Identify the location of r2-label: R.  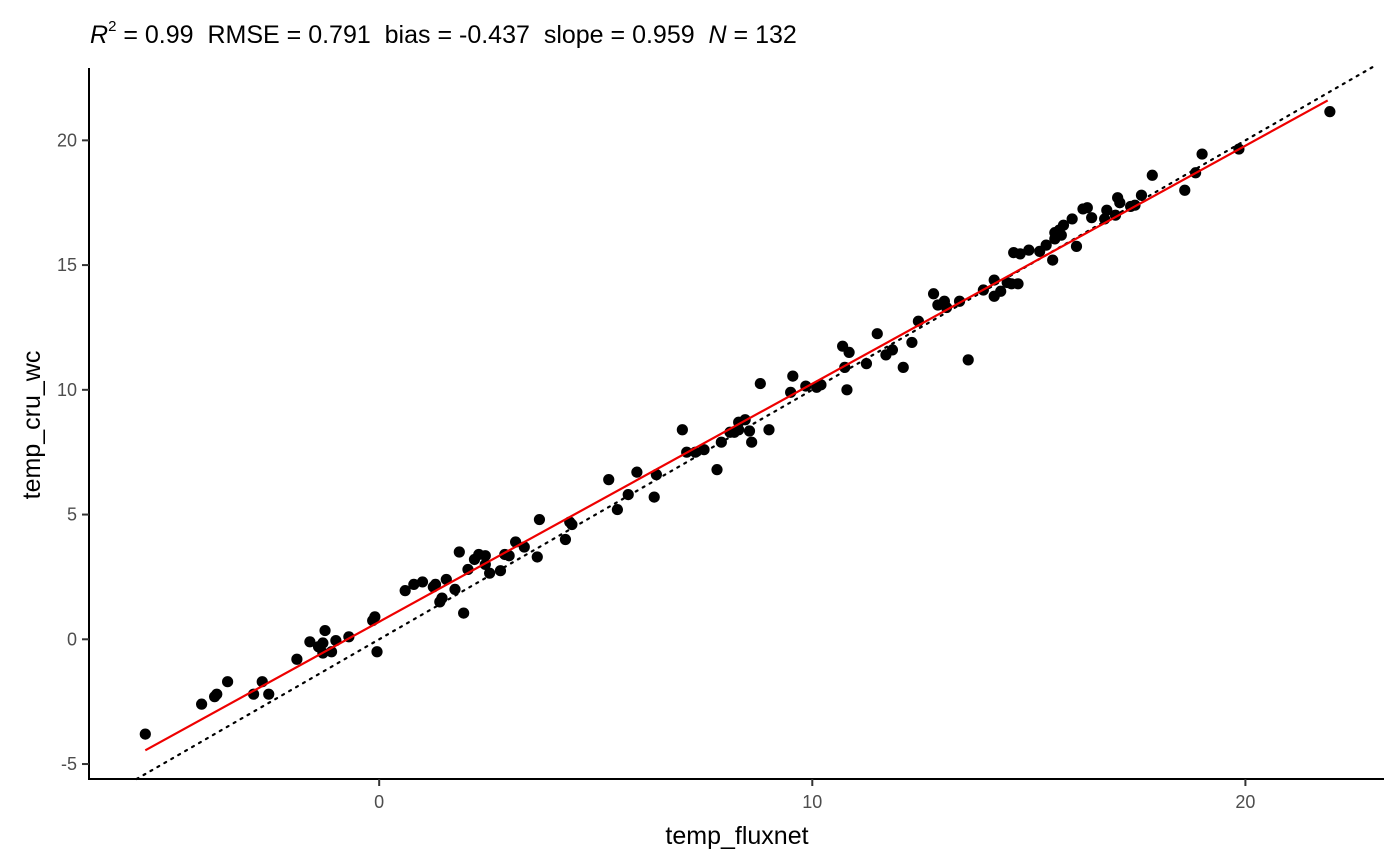
(99, 35).